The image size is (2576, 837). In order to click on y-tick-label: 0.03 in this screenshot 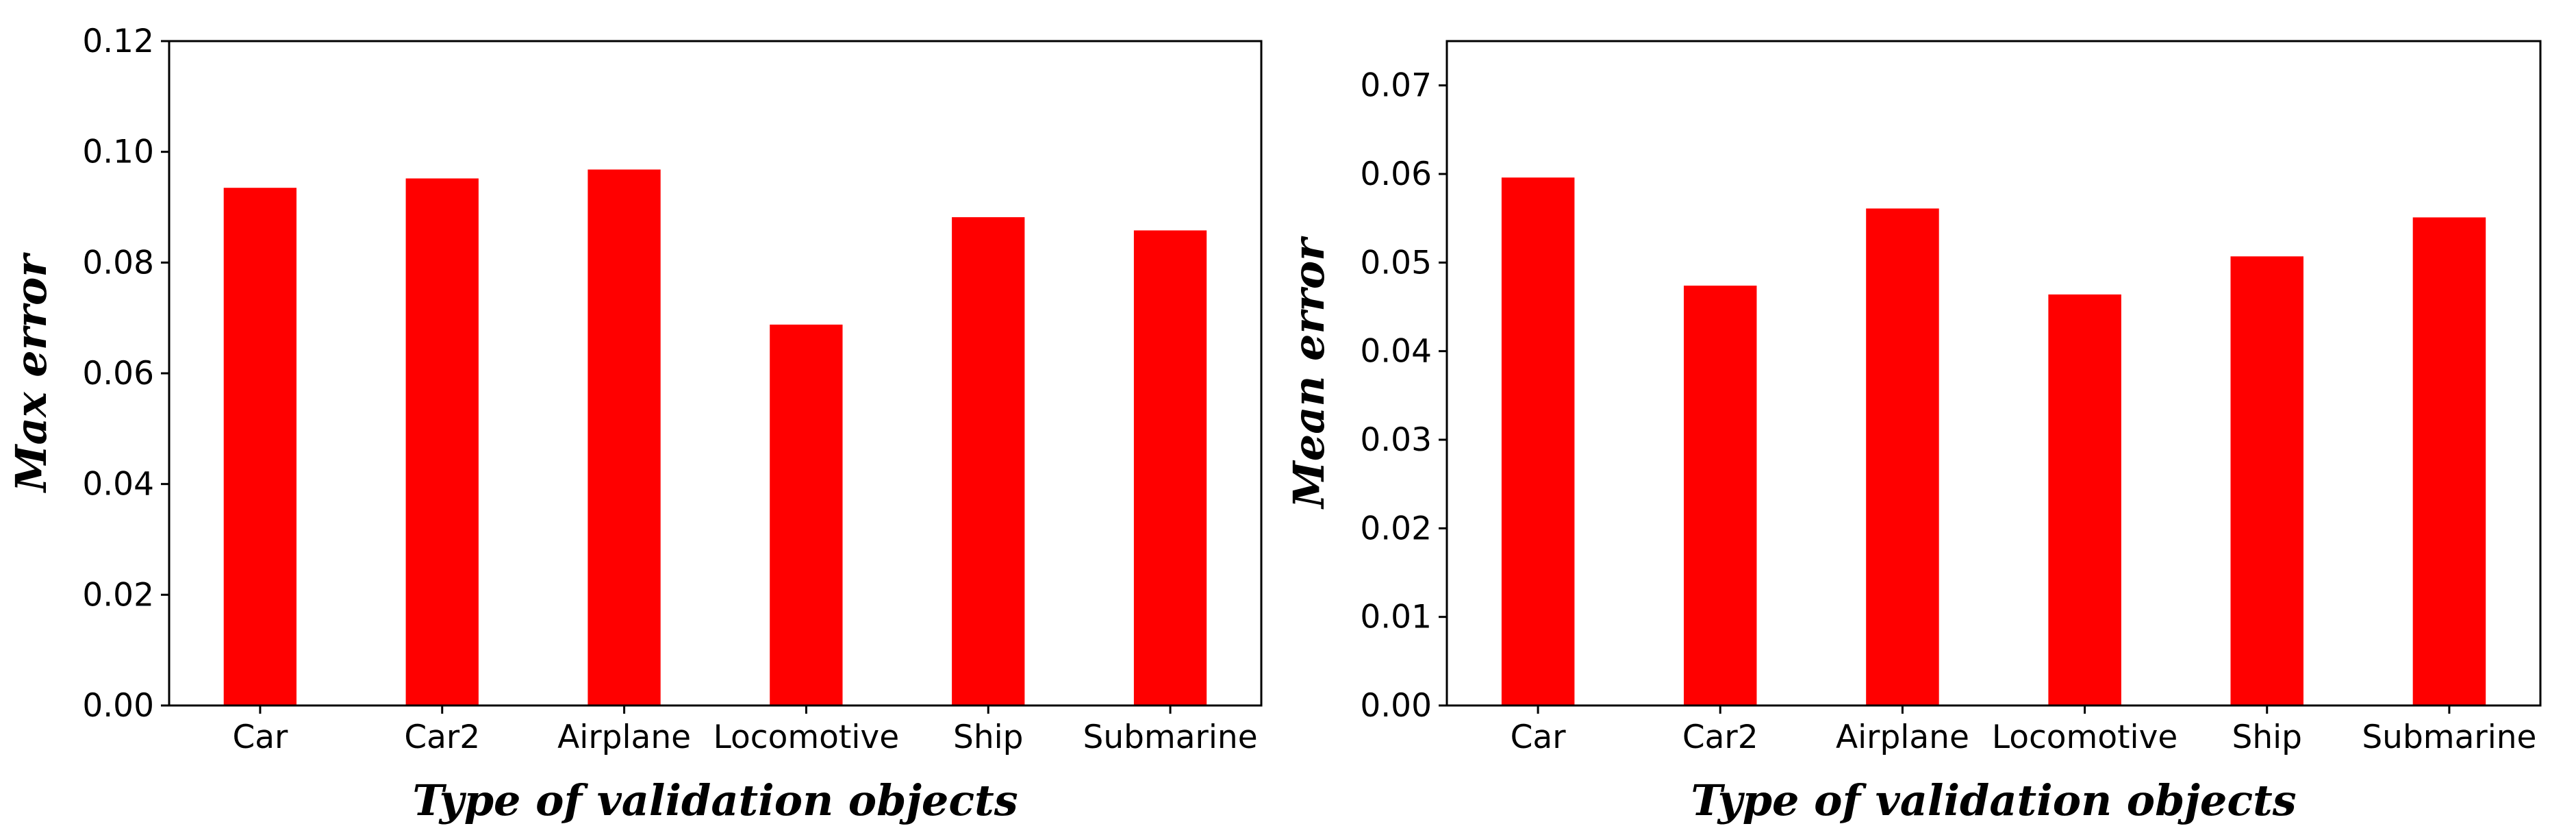, I will do `click(1396, 440)`.